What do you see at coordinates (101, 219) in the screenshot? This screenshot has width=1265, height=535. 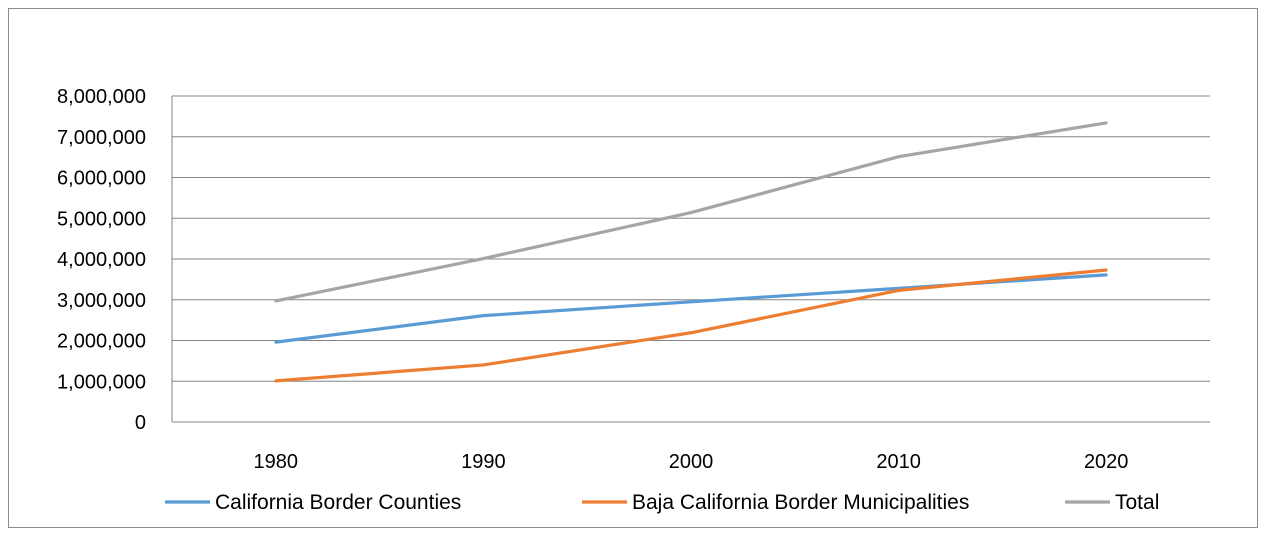 I see `y-tick-label-5: 5,000,000` at bounding box center [101, 219].